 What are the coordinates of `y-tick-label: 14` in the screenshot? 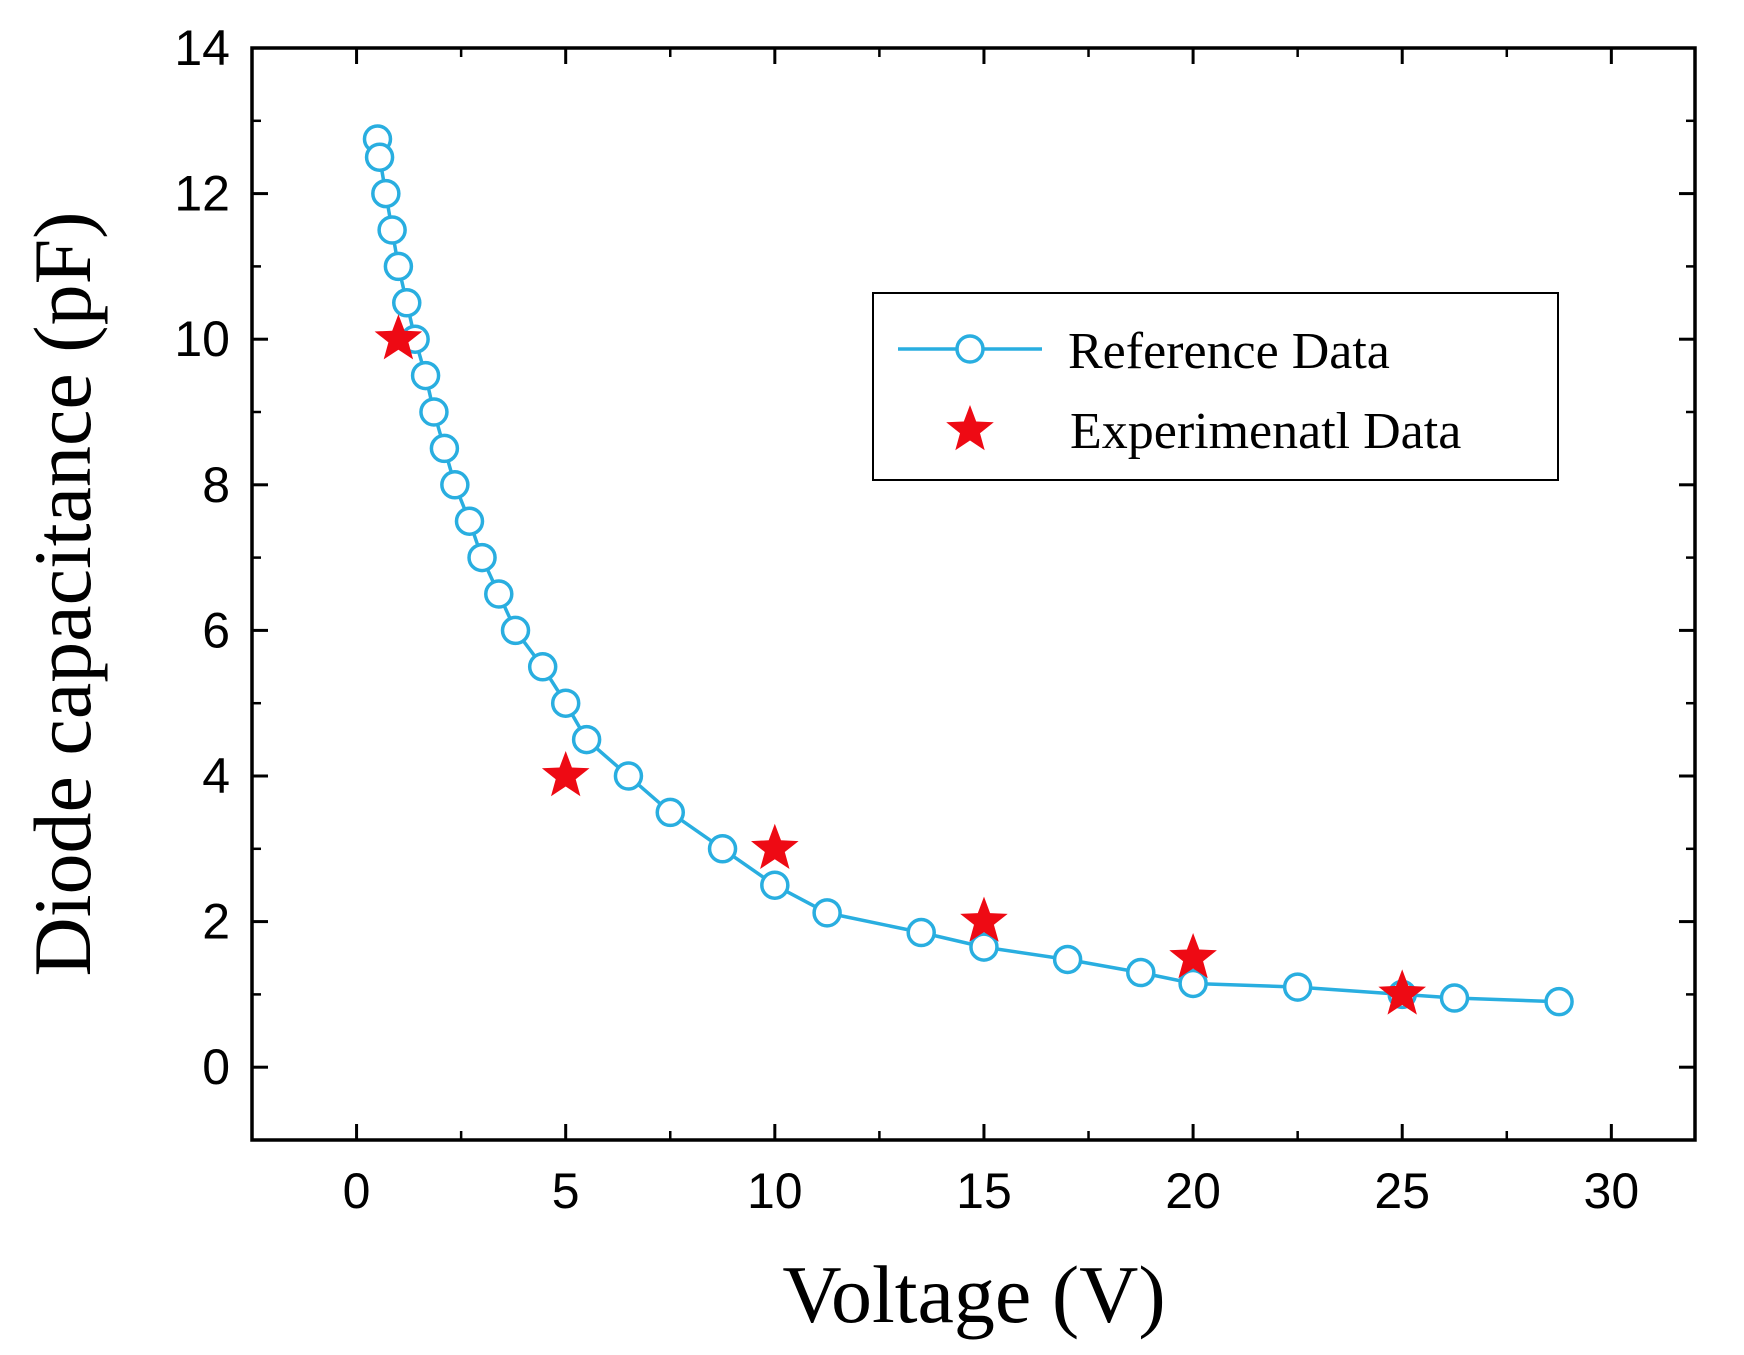 It's located at (202, 48).